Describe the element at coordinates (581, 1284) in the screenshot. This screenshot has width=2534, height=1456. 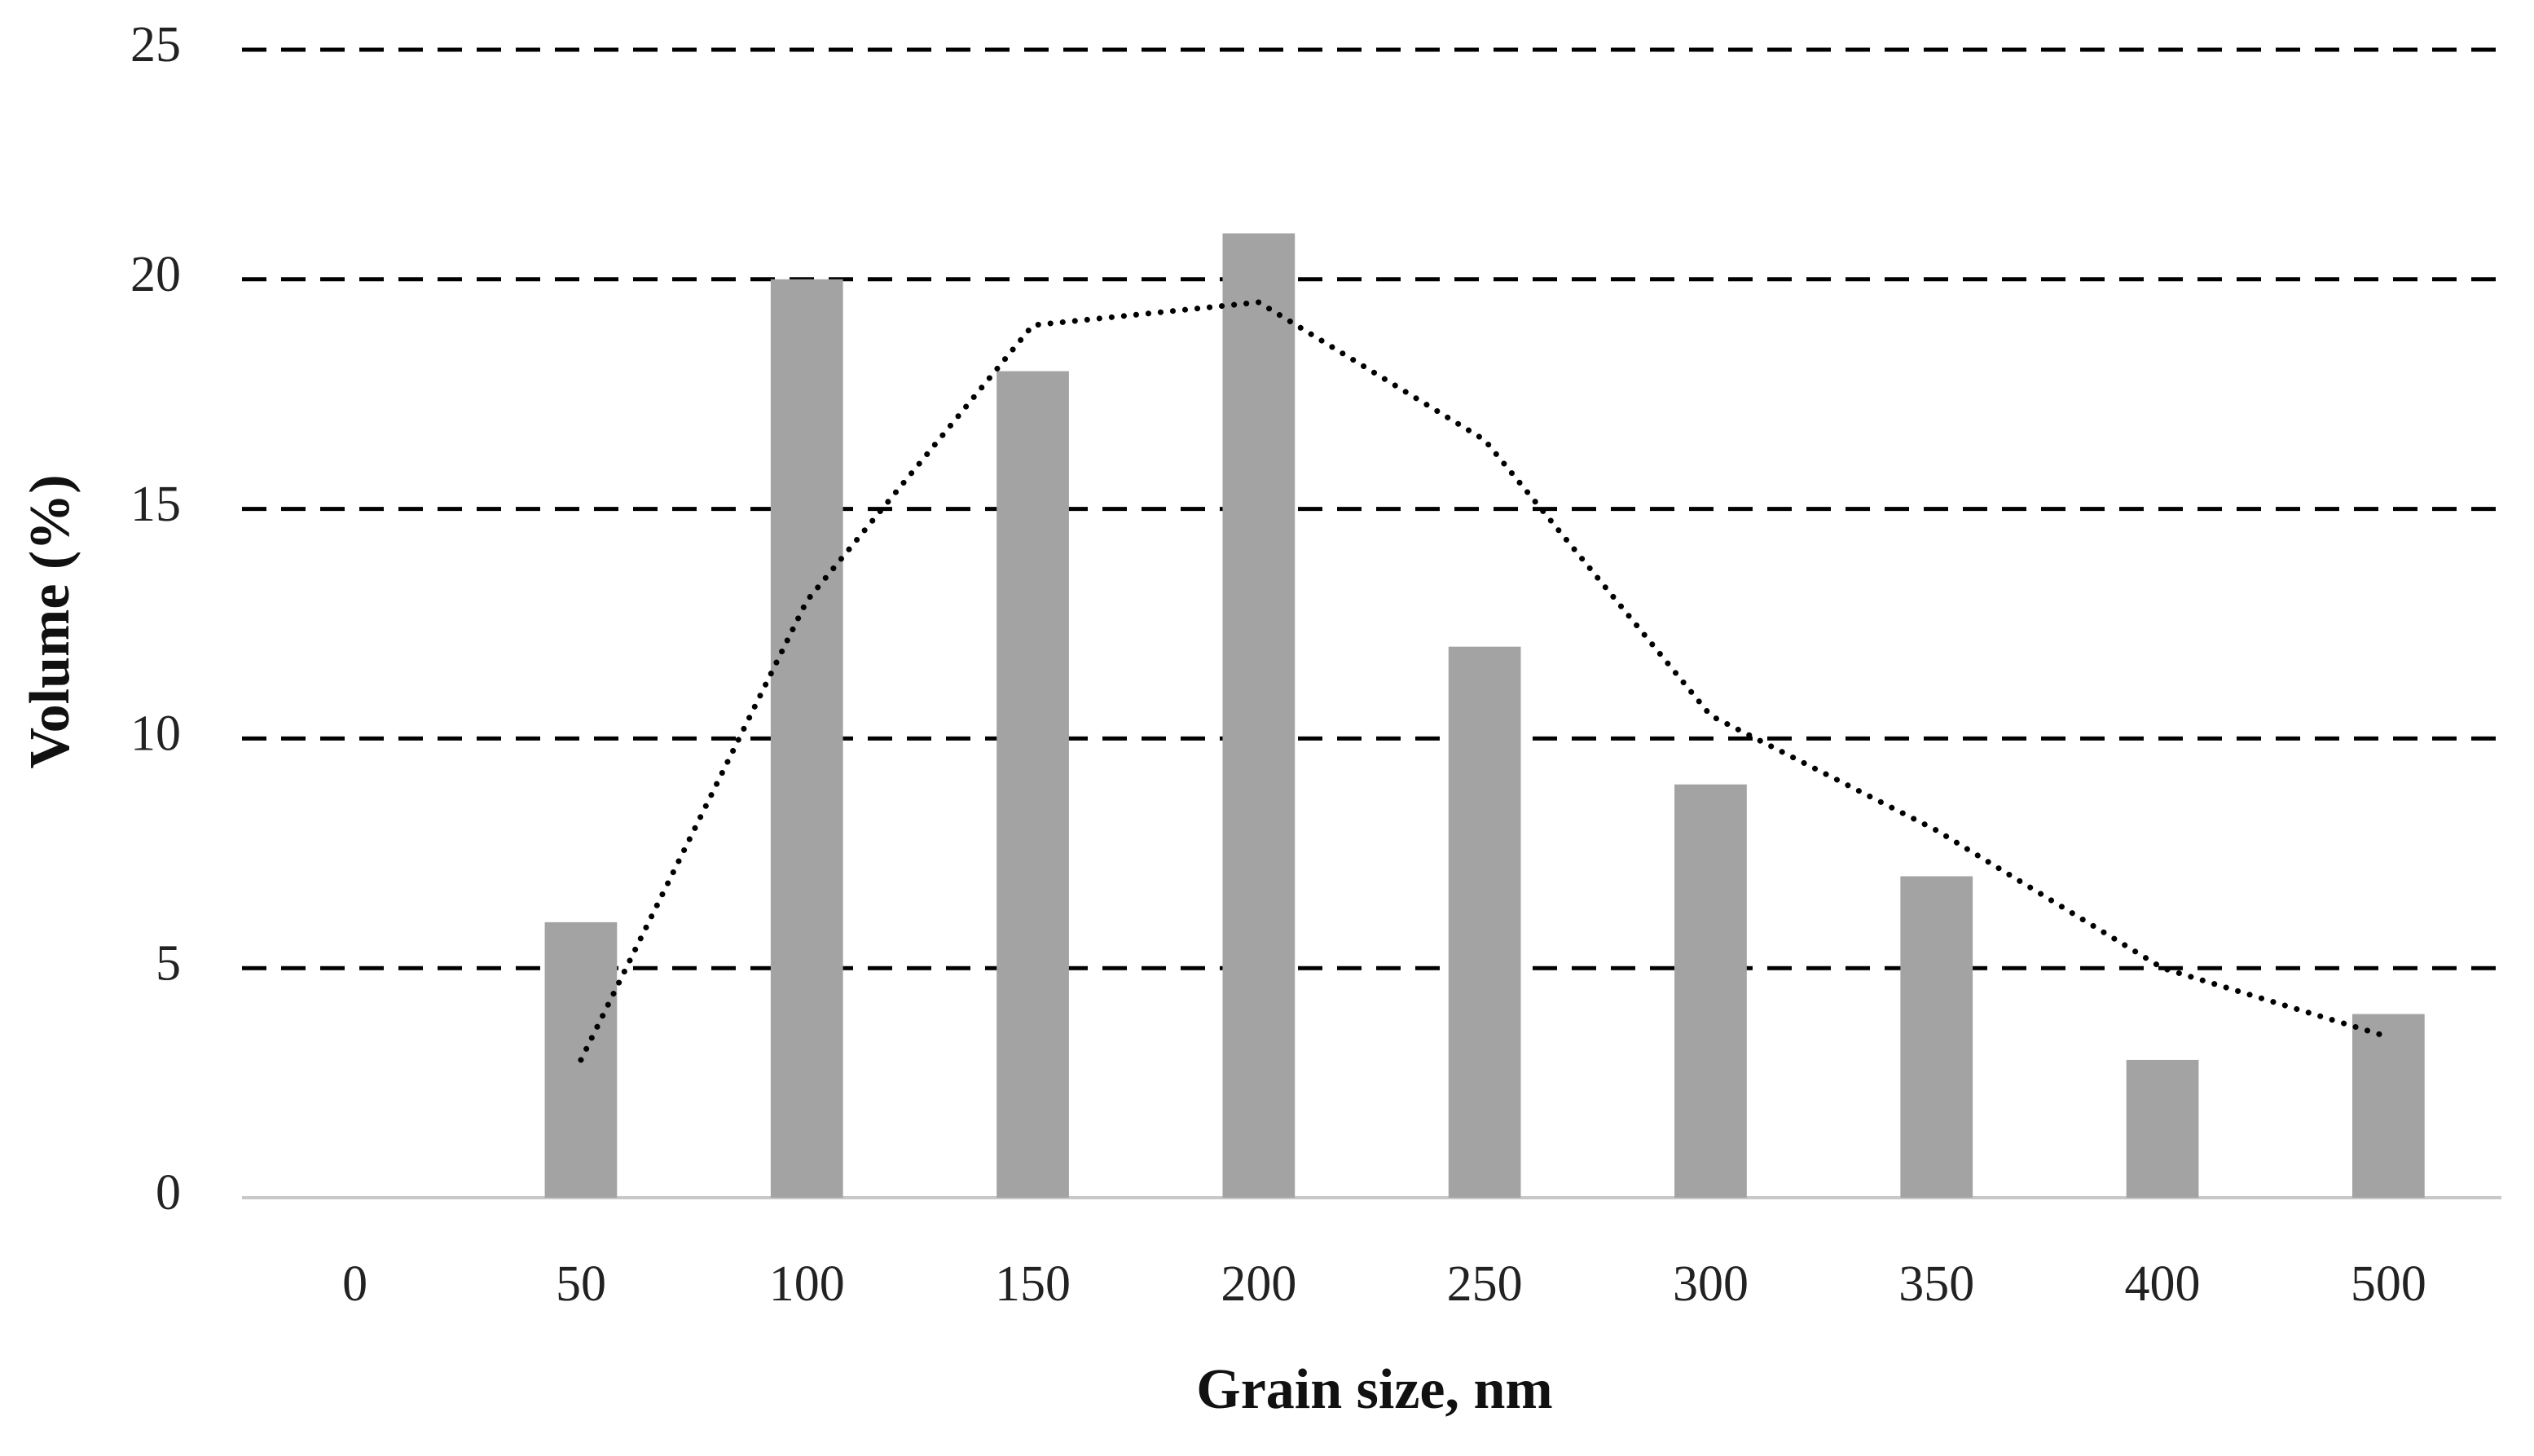
I see `x-tick-label: 50` at that location.